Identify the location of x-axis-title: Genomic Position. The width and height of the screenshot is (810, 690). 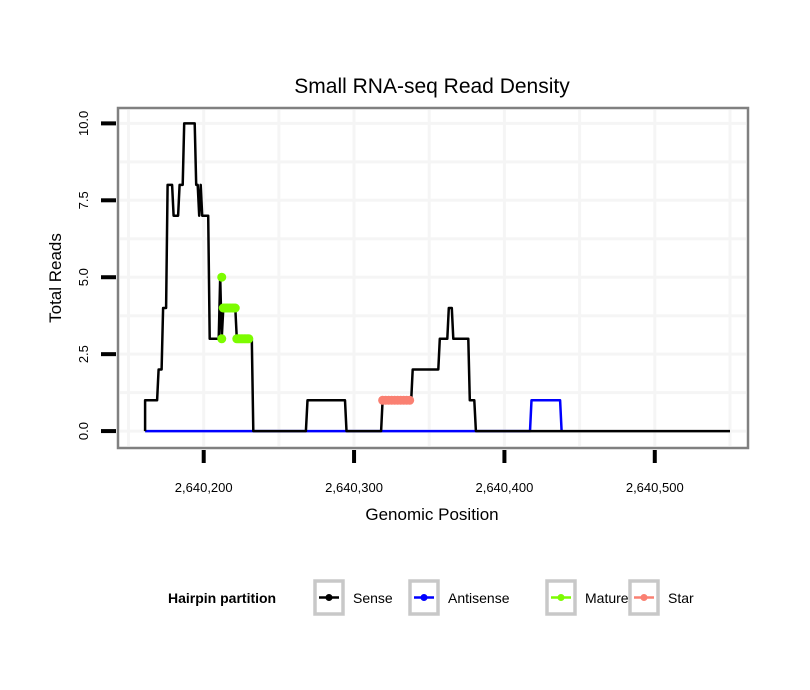
(431, 514).